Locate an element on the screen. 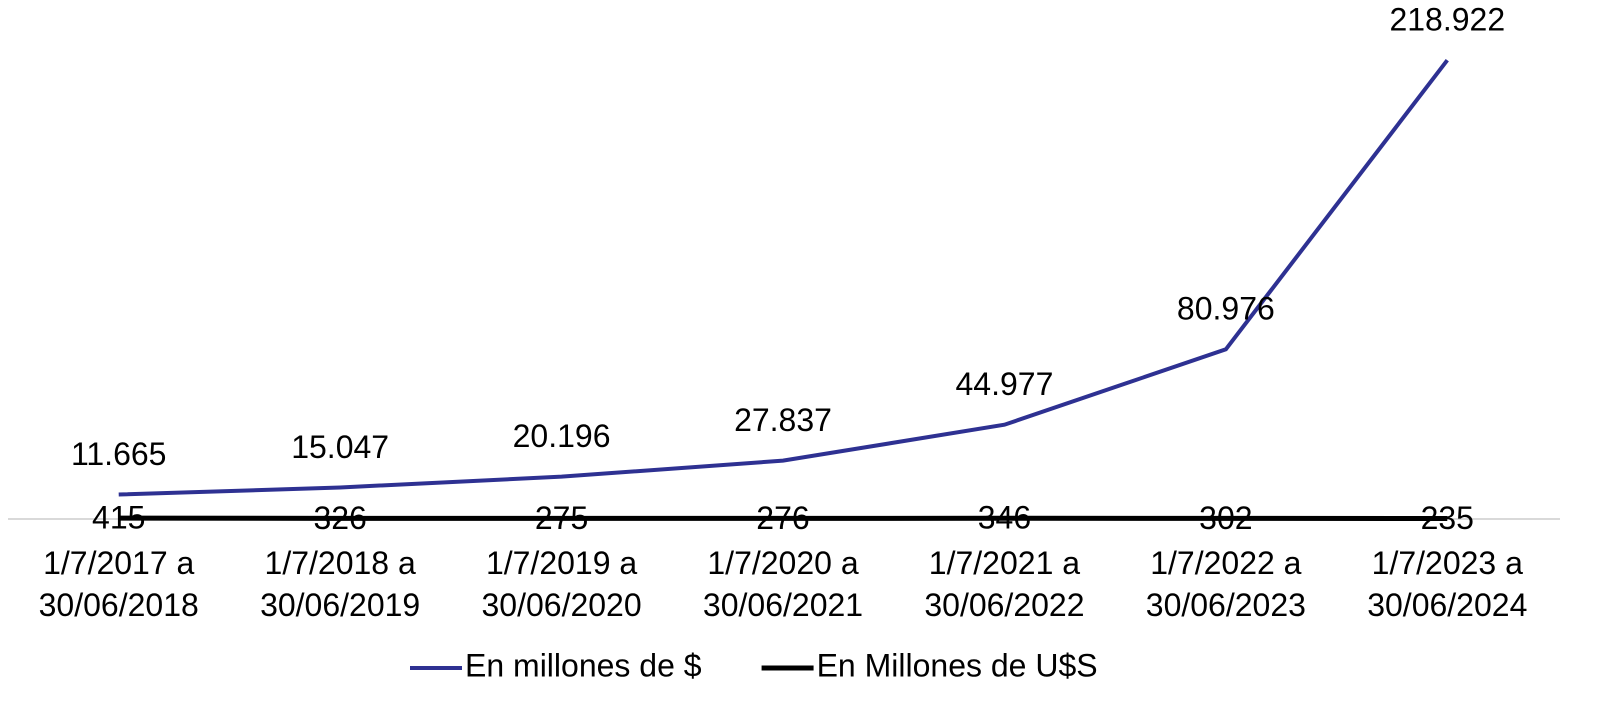  data-label: 275 is located at coordinates (561, 518).